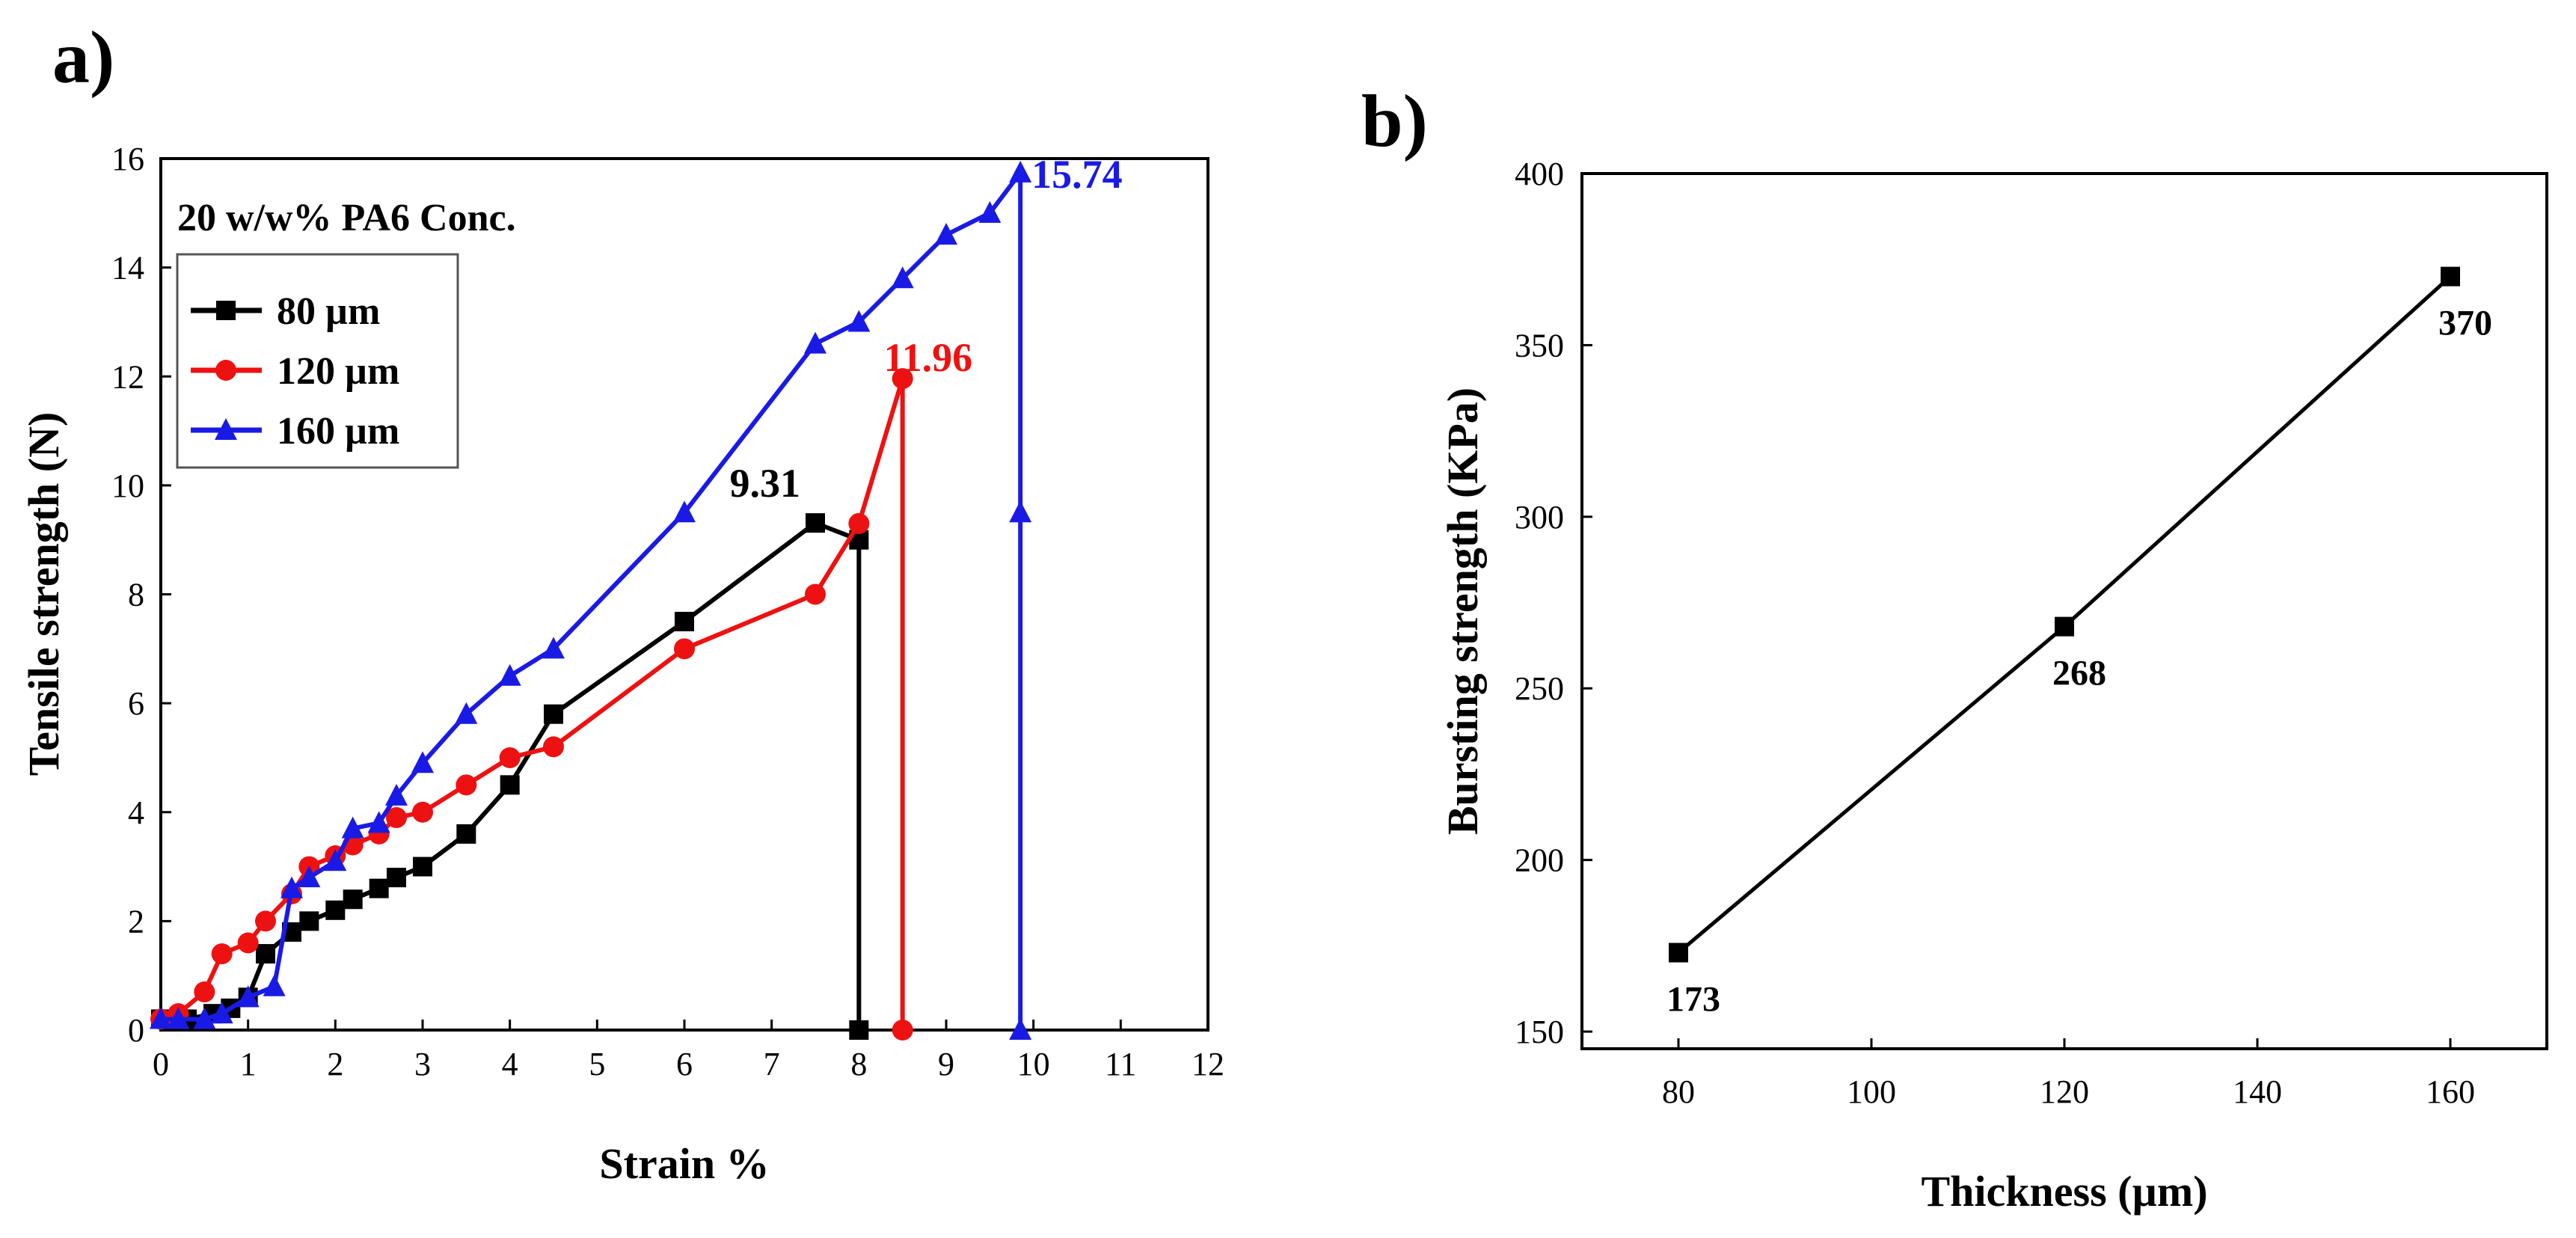 The image size is (2576, 1238). Describe the element at coordinates (127, 376) in the screenshot. I see `y-tick-label: 12` at that location.